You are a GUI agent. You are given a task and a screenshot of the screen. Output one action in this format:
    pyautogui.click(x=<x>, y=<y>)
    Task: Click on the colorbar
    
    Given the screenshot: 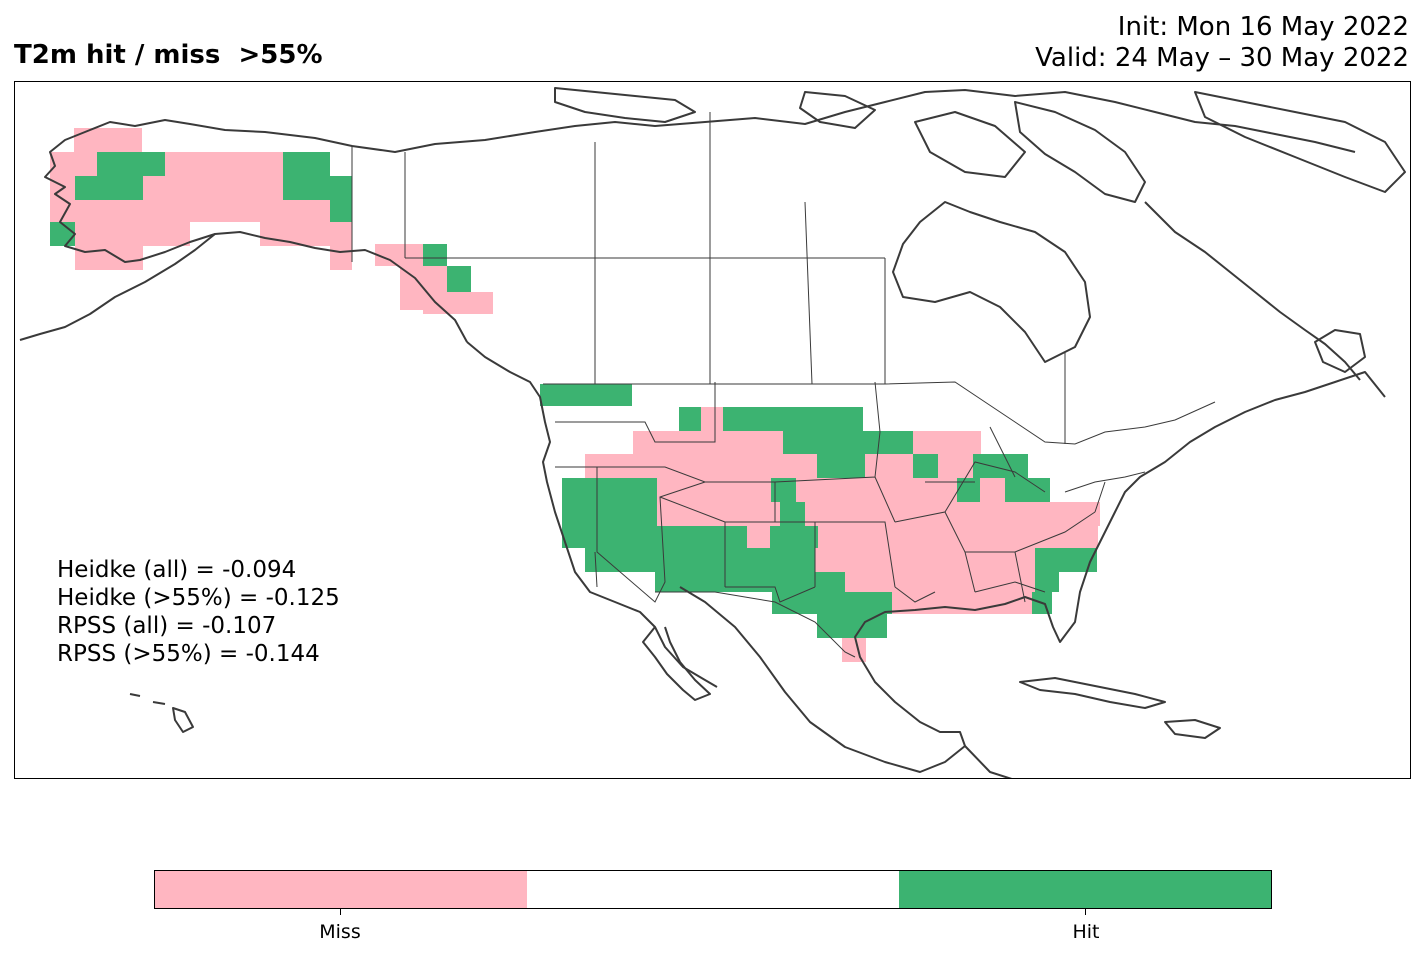 What is the action you would take?
    pyautogui.click(x=713, y=889)
    